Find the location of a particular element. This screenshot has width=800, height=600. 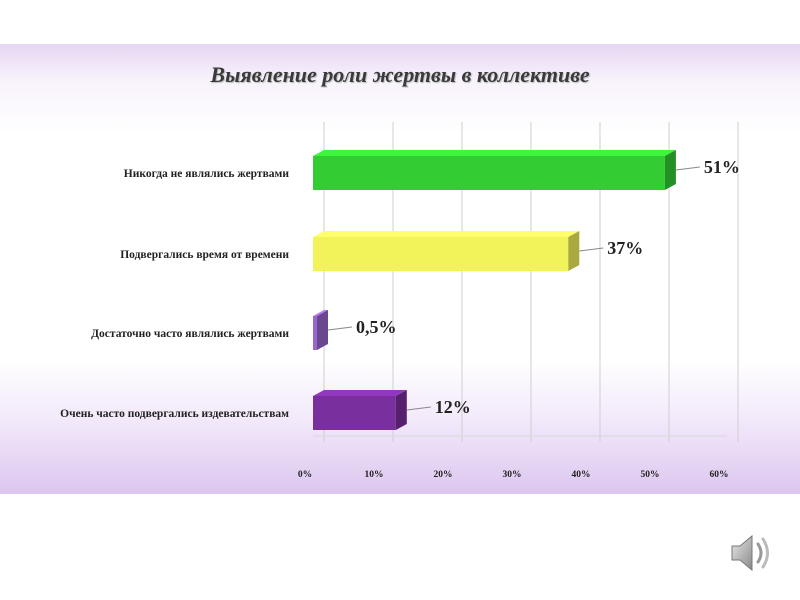

data-label: 12% is located at coordinates (453, 407).